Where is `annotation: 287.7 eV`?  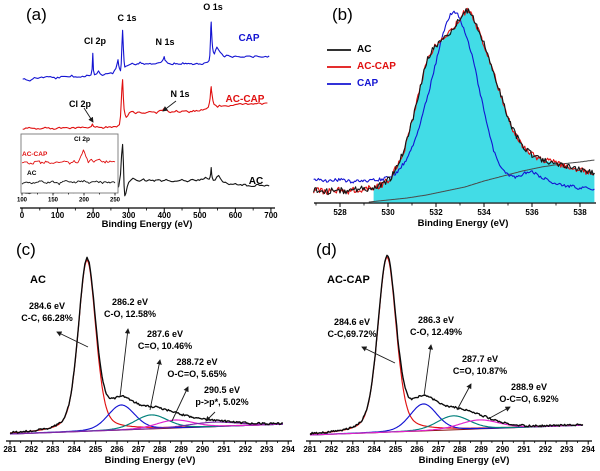 annotation: 287.7 eV is located at coordinates (480, 359).